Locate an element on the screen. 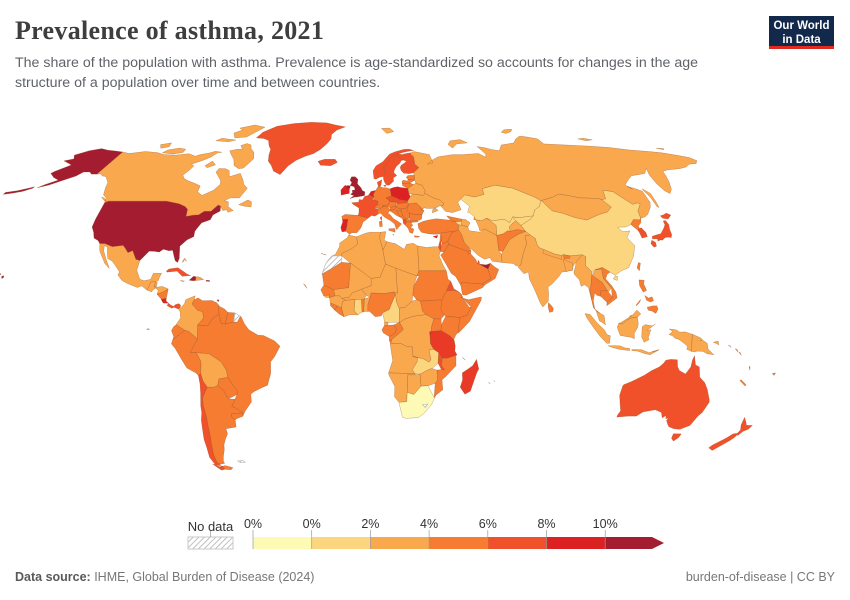 The width and height of the screenshot is (850, 600). svg-text: 2% is located at coordinates (370, 524).